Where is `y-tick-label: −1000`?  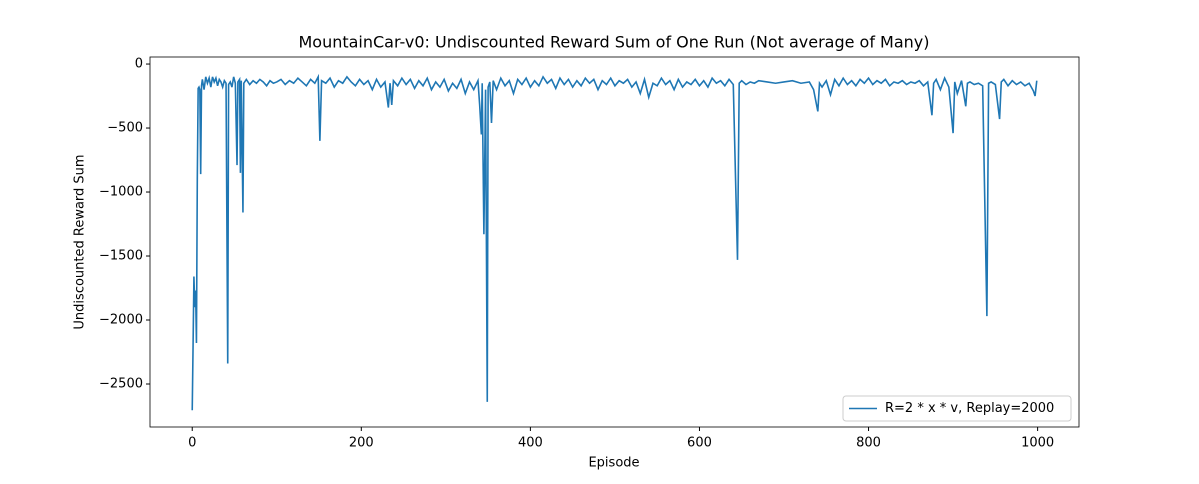
y-tick-label: −1000 is located at coordinates (121, 192).